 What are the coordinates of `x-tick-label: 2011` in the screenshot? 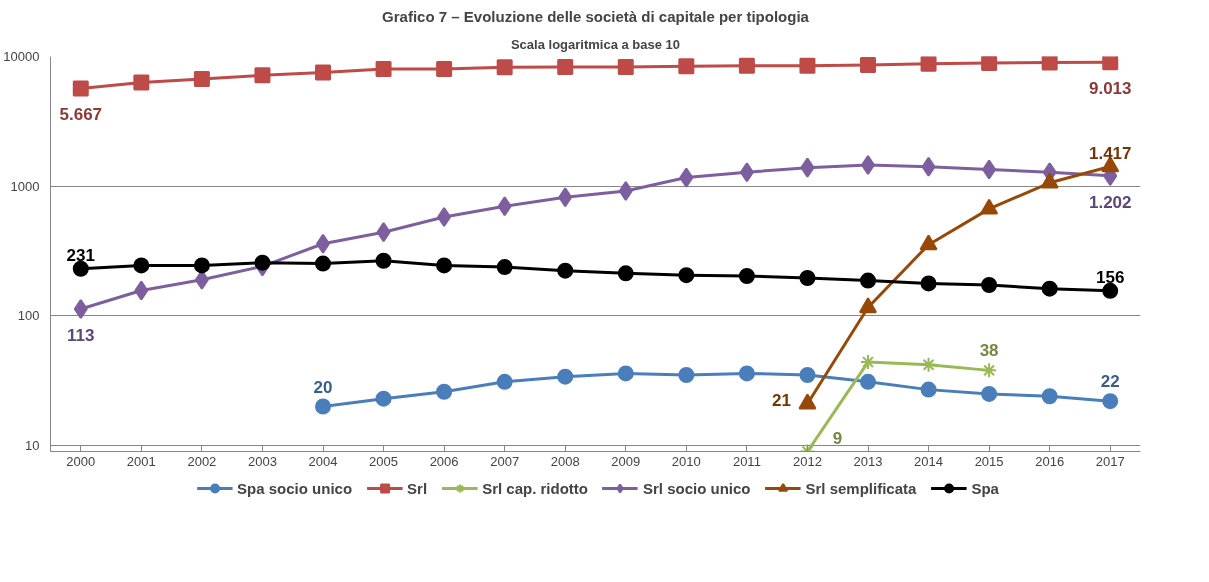 It's located at (746, 461).